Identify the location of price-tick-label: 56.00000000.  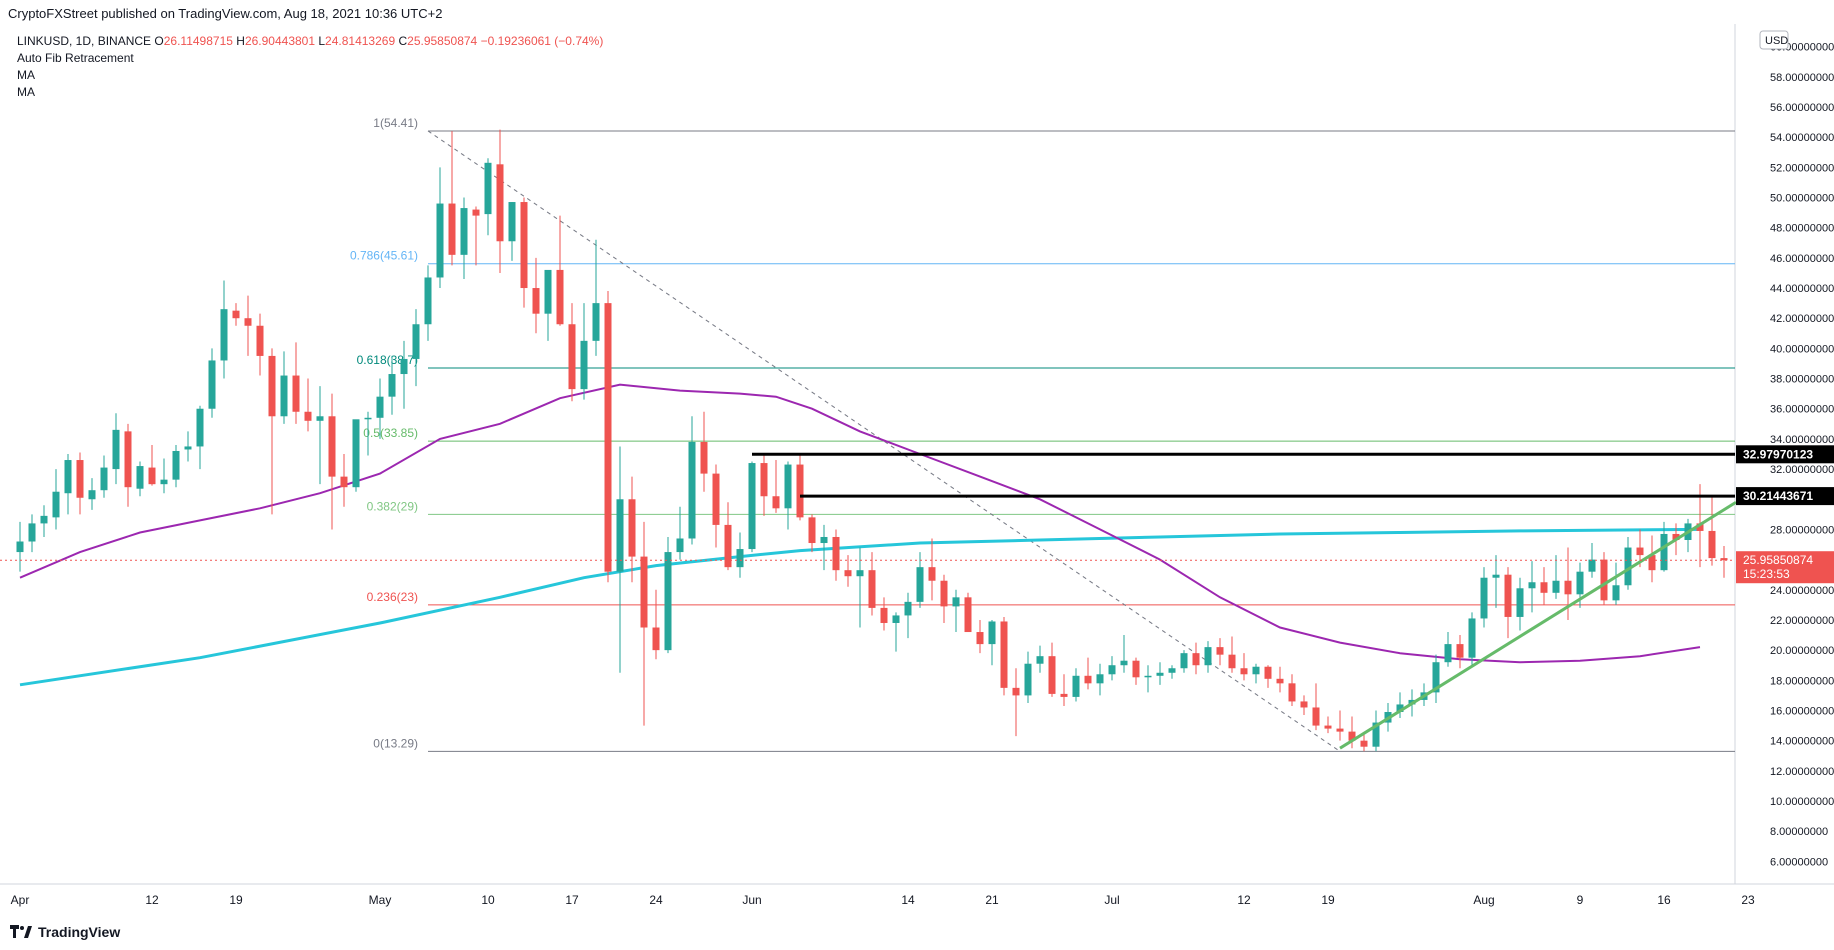
(1802, 108).